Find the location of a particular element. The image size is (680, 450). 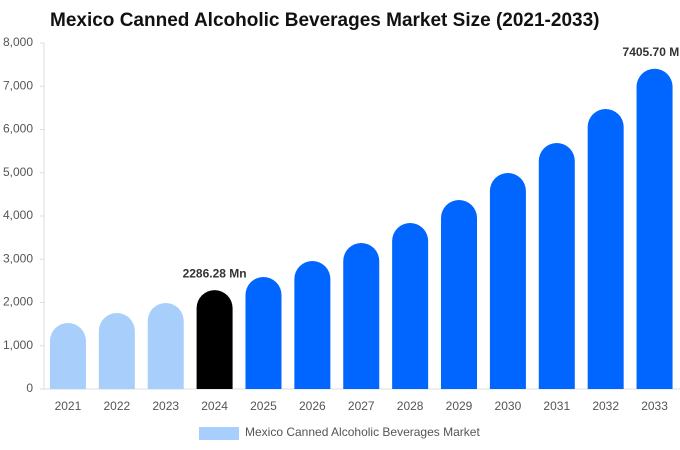

x-tick-label: 2024 is located at coordinates (214, 406).